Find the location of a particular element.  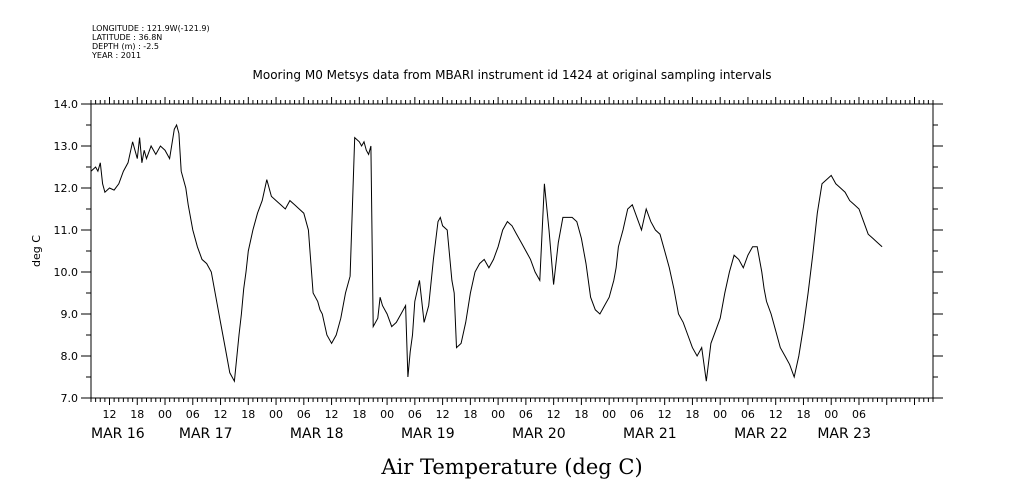

y-tick-label: 9.0 is located at coordinates (70, 314).